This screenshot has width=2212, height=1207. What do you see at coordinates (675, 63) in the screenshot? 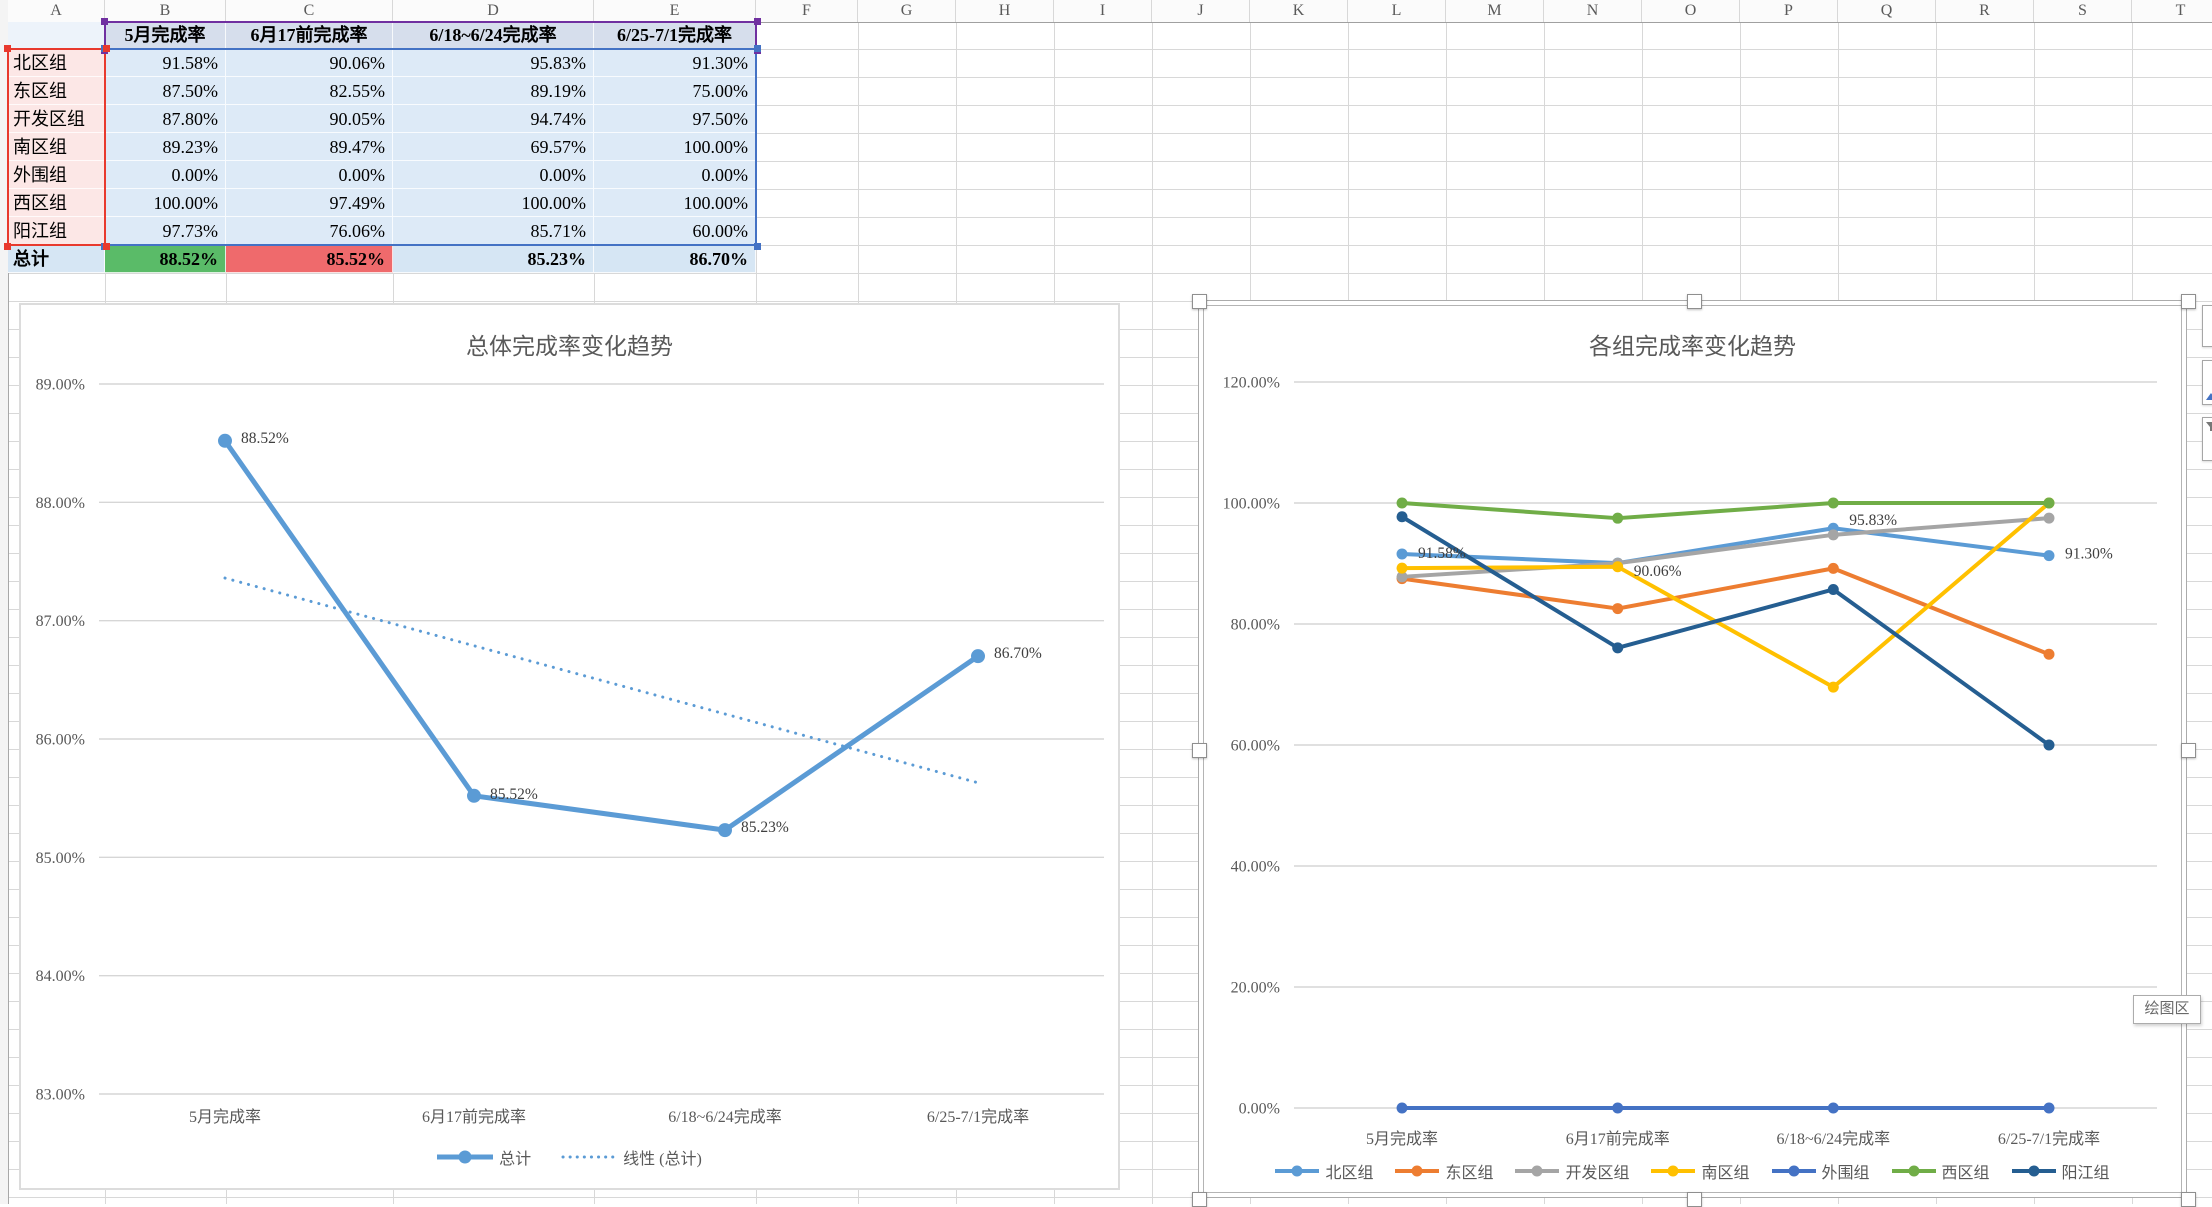
I see `table-cell: 91.30%` at bounding box center [675, 63].